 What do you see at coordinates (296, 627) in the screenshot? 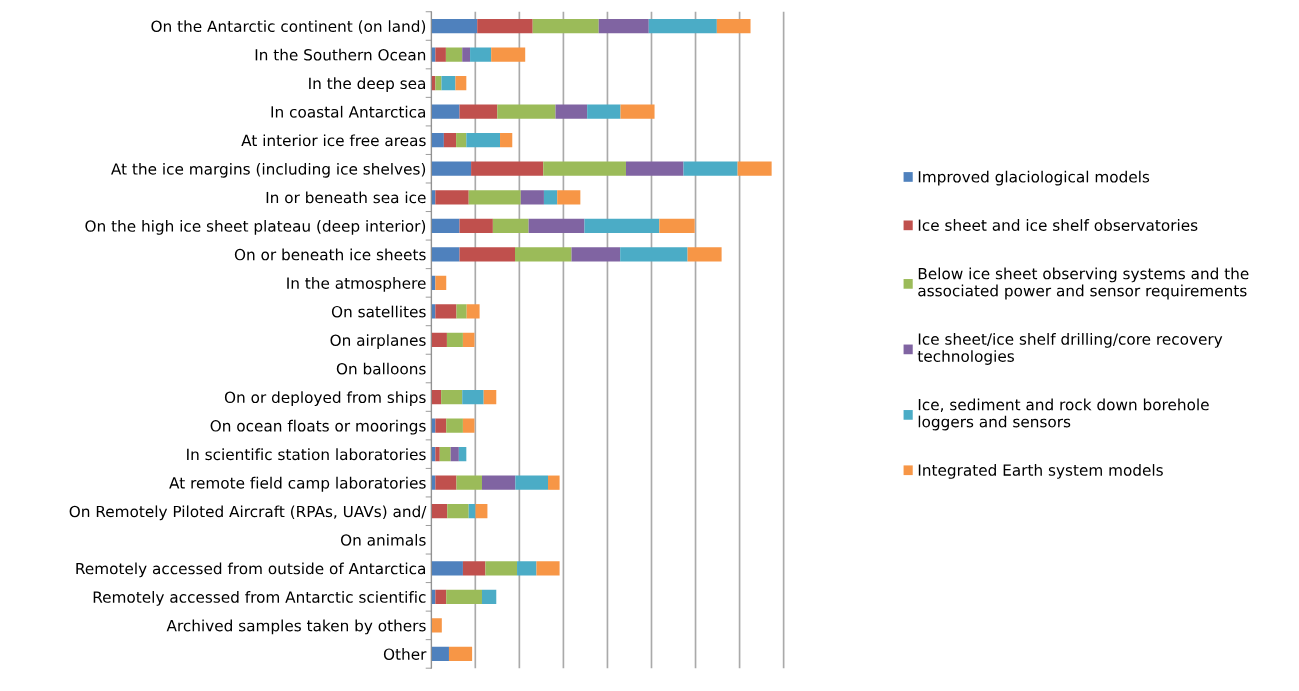
I see `y-tick-label: Archived samples taken by others` at bounding box center [296, 627].